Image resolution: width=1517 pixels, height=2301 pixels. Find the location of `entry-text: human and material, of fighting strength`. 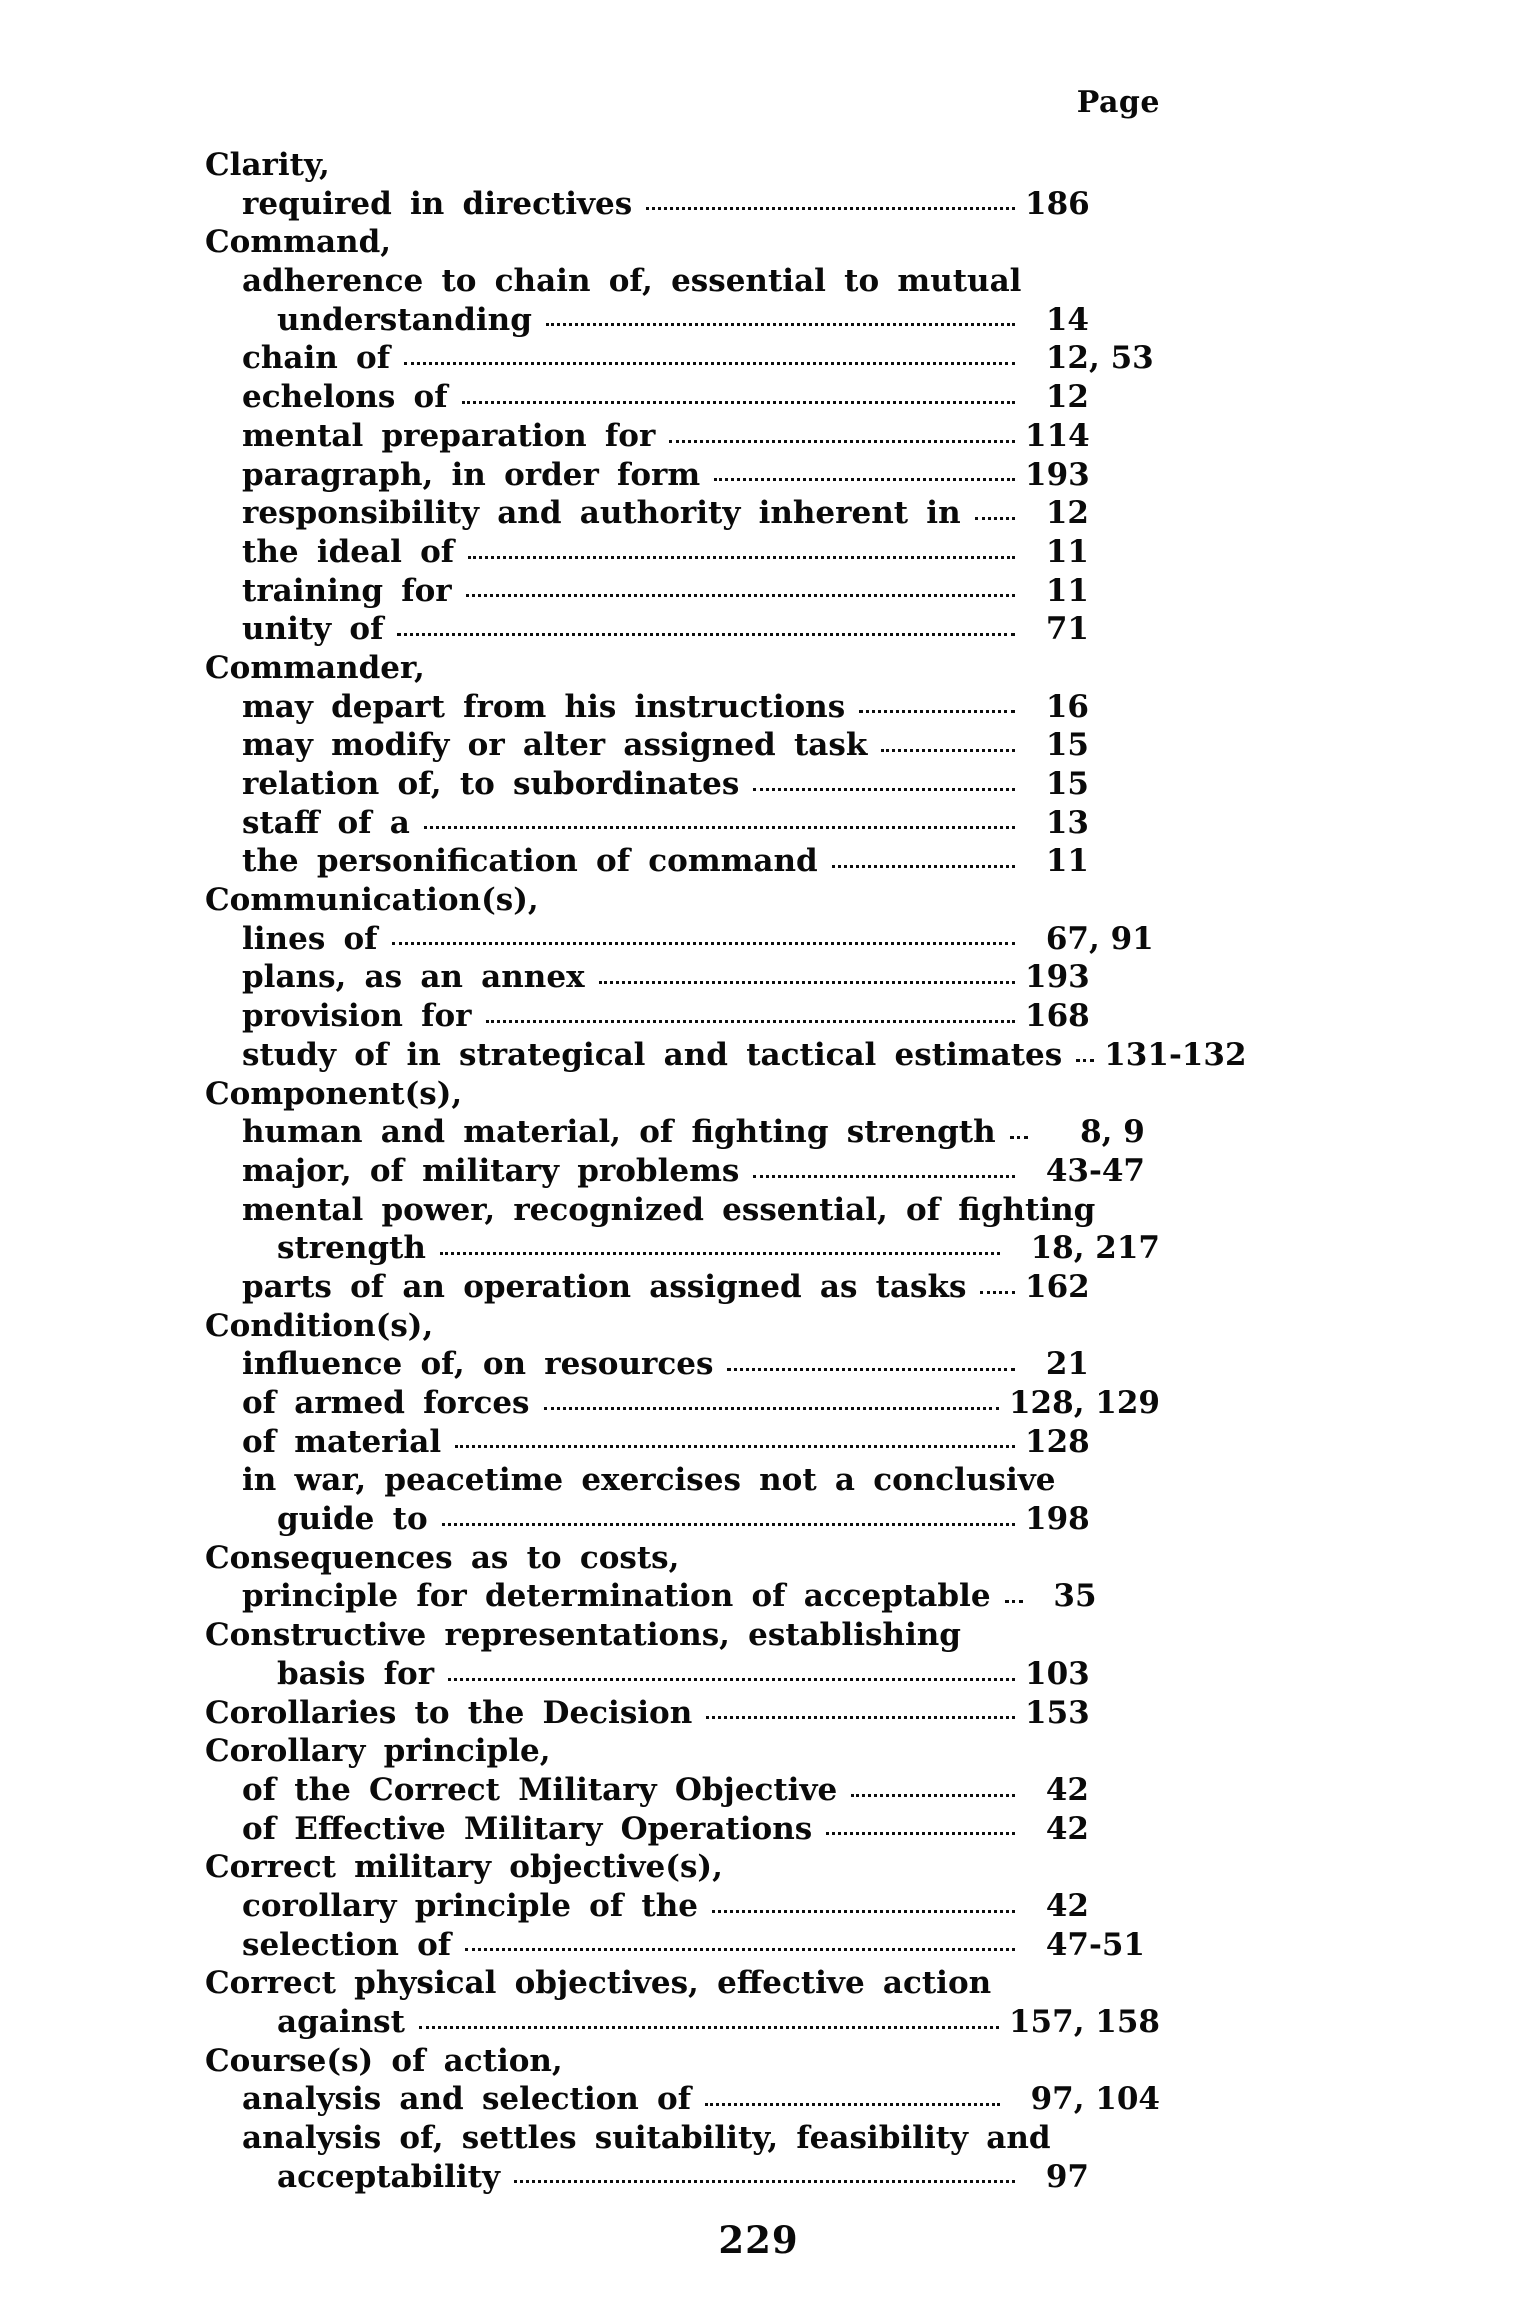

entry-text: human and material, of fighting strength is located at coordinates (619, 1132).